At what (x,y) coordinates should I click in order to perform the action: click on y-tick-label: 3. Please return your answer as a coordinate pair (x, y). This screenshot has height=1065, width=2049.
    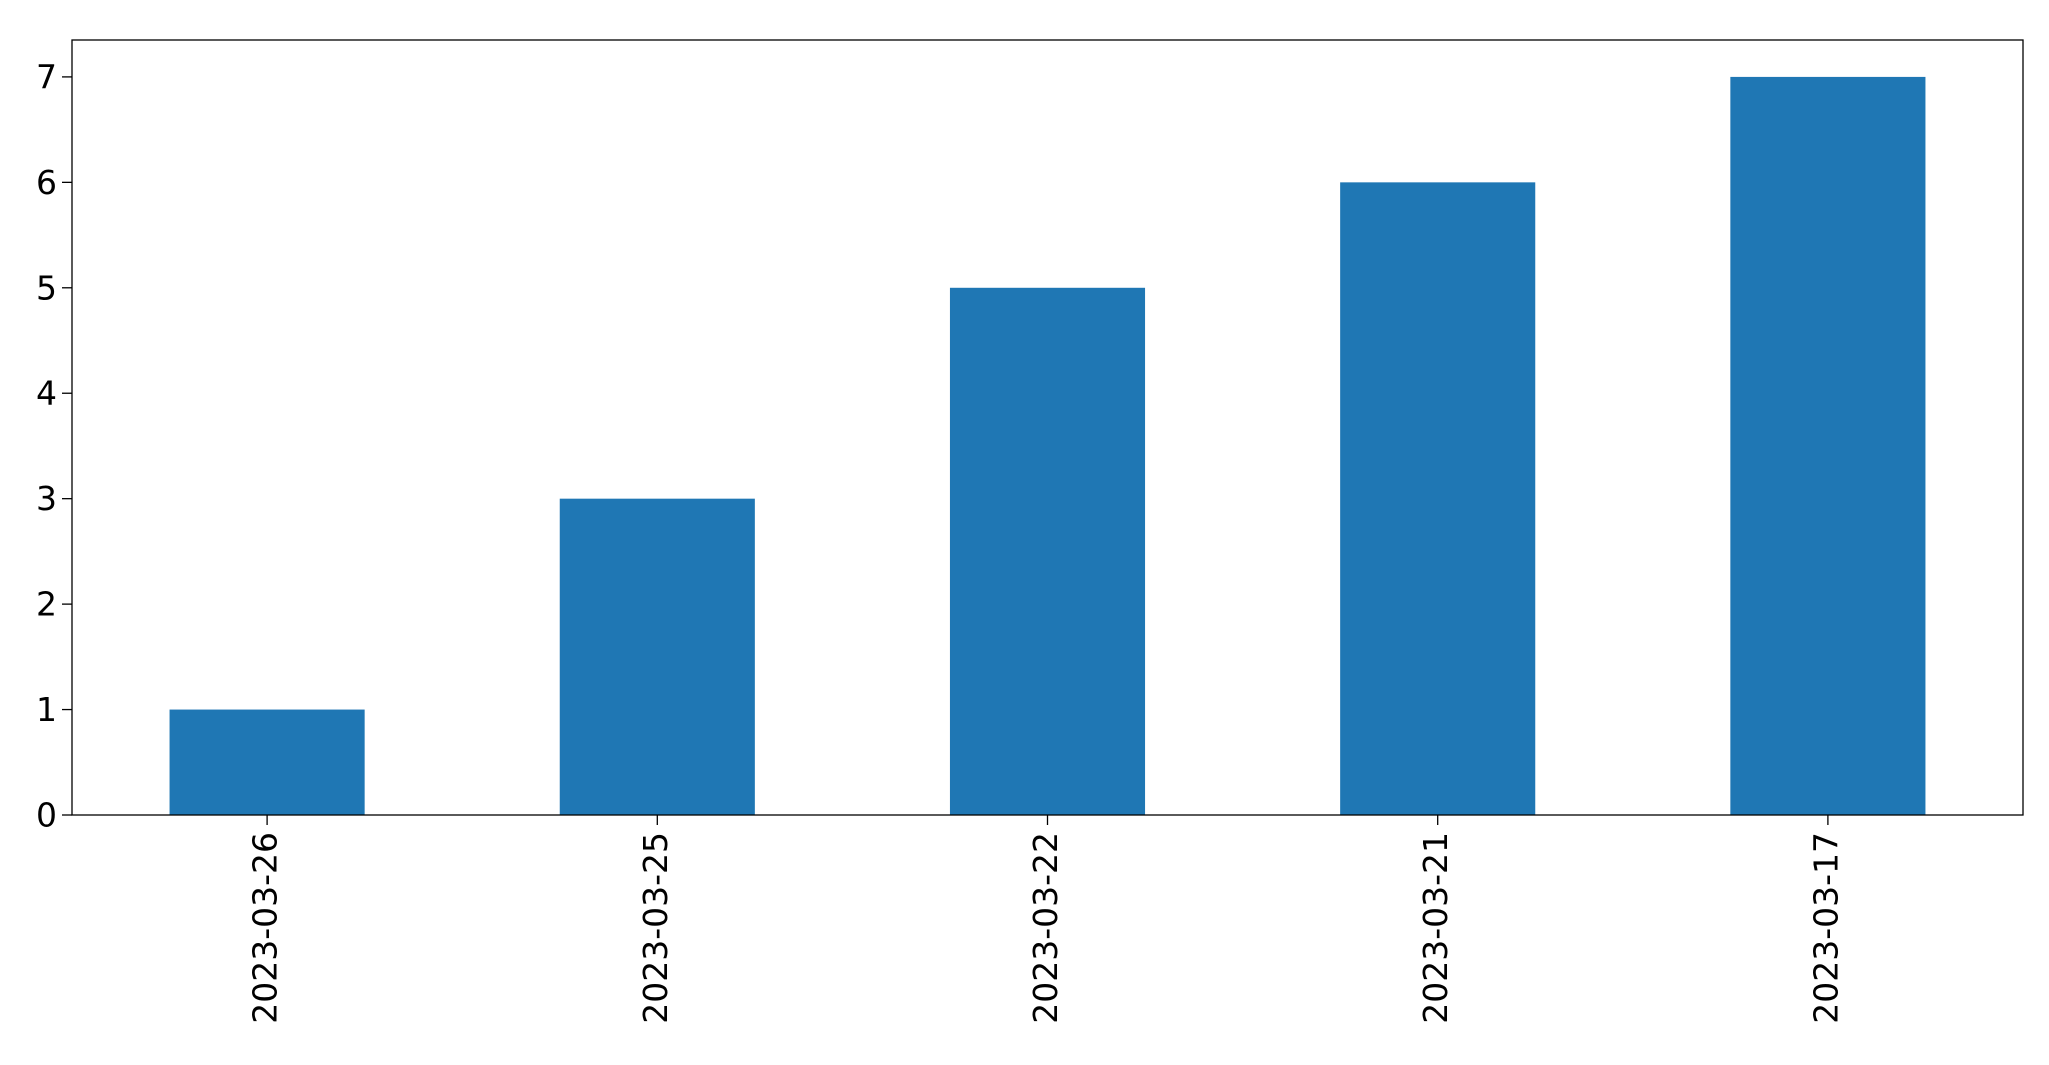
    Looking at the image, I should click on (46, 498).